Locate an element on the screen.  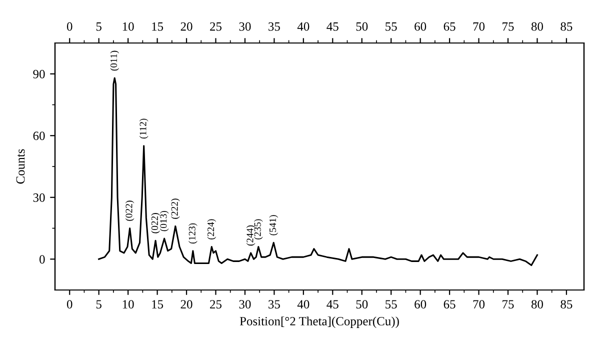
x2-tick-label: 0 is located at coordinates (69, 26).